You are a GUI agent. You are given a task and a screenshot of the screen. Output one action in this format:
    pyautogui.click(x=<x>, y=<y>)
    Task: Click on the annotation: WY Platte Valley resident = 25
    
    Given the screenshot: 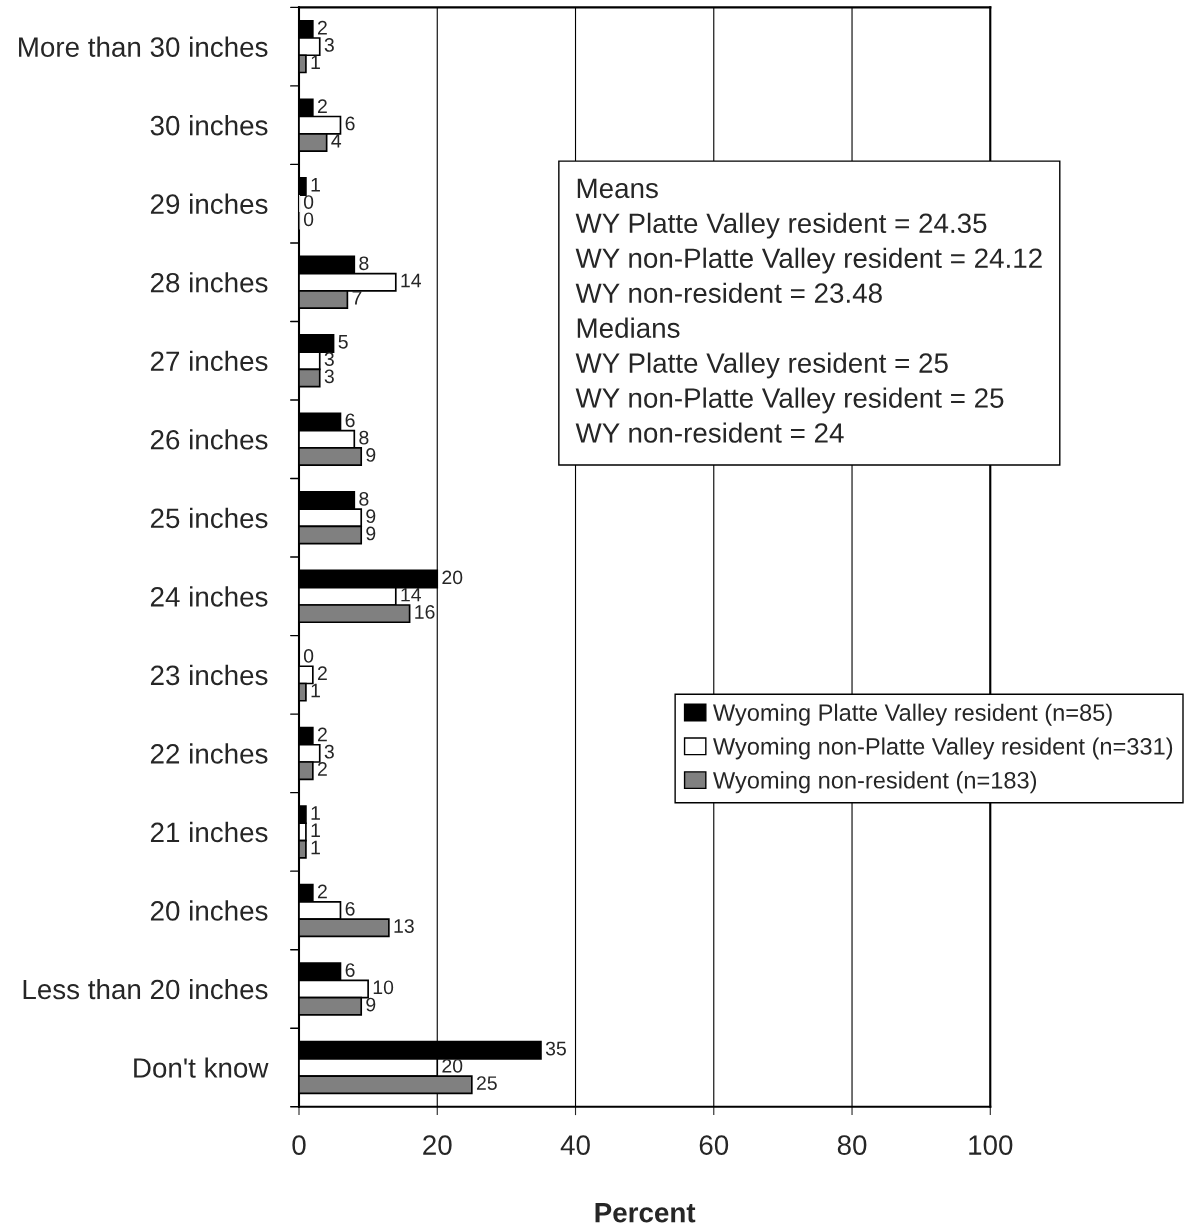 What is the action you would take?
    pyautogui.click(x=761, y=365)
    